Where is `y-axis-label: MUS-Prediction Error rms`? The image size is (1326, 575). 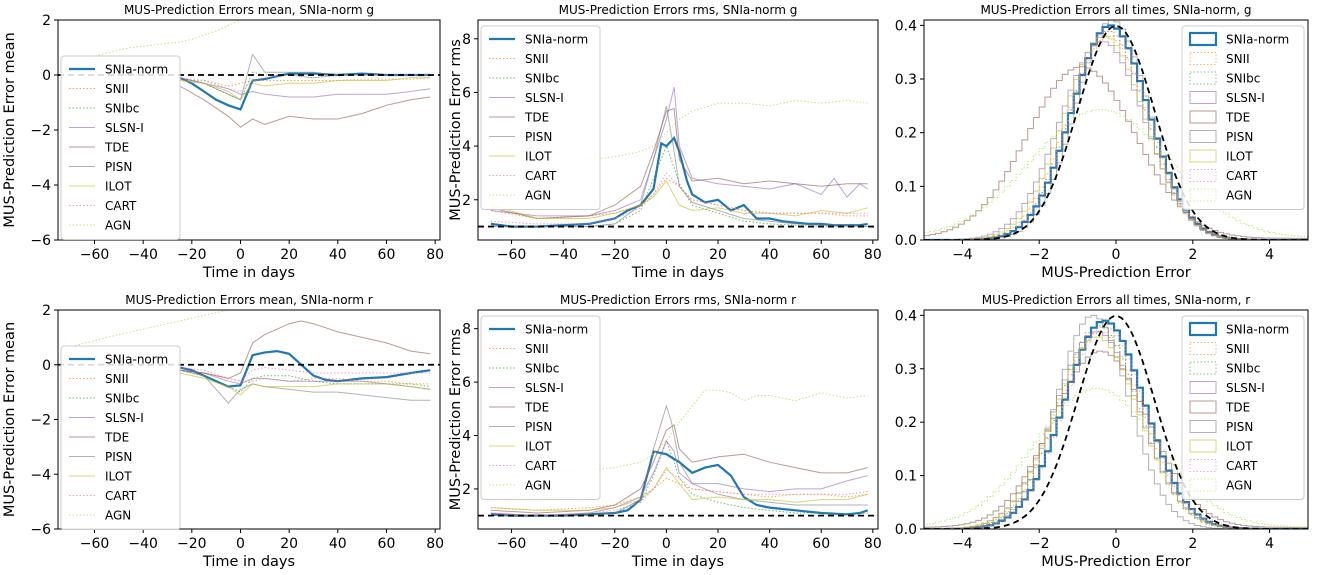 y-axis-label: MUS-Prediction Error rms is located at coordinates (456, 130).